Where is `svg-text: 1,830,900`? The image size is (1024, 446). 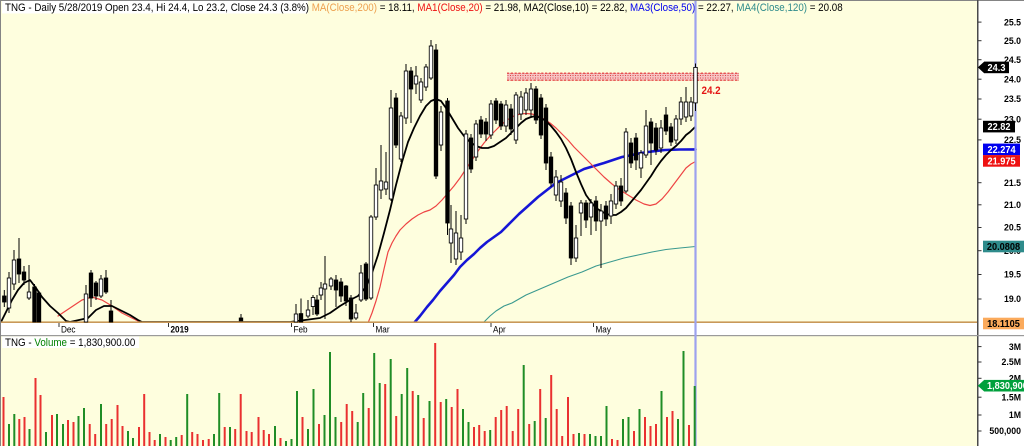 svg-text: 1,830,900 is located at coordinates (1005, 386).